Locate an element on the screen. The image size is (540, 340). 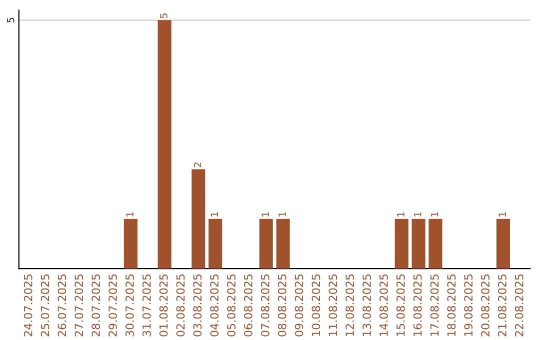
x-tick-label: 18.08.2025 is located at coordinates (451, 305).